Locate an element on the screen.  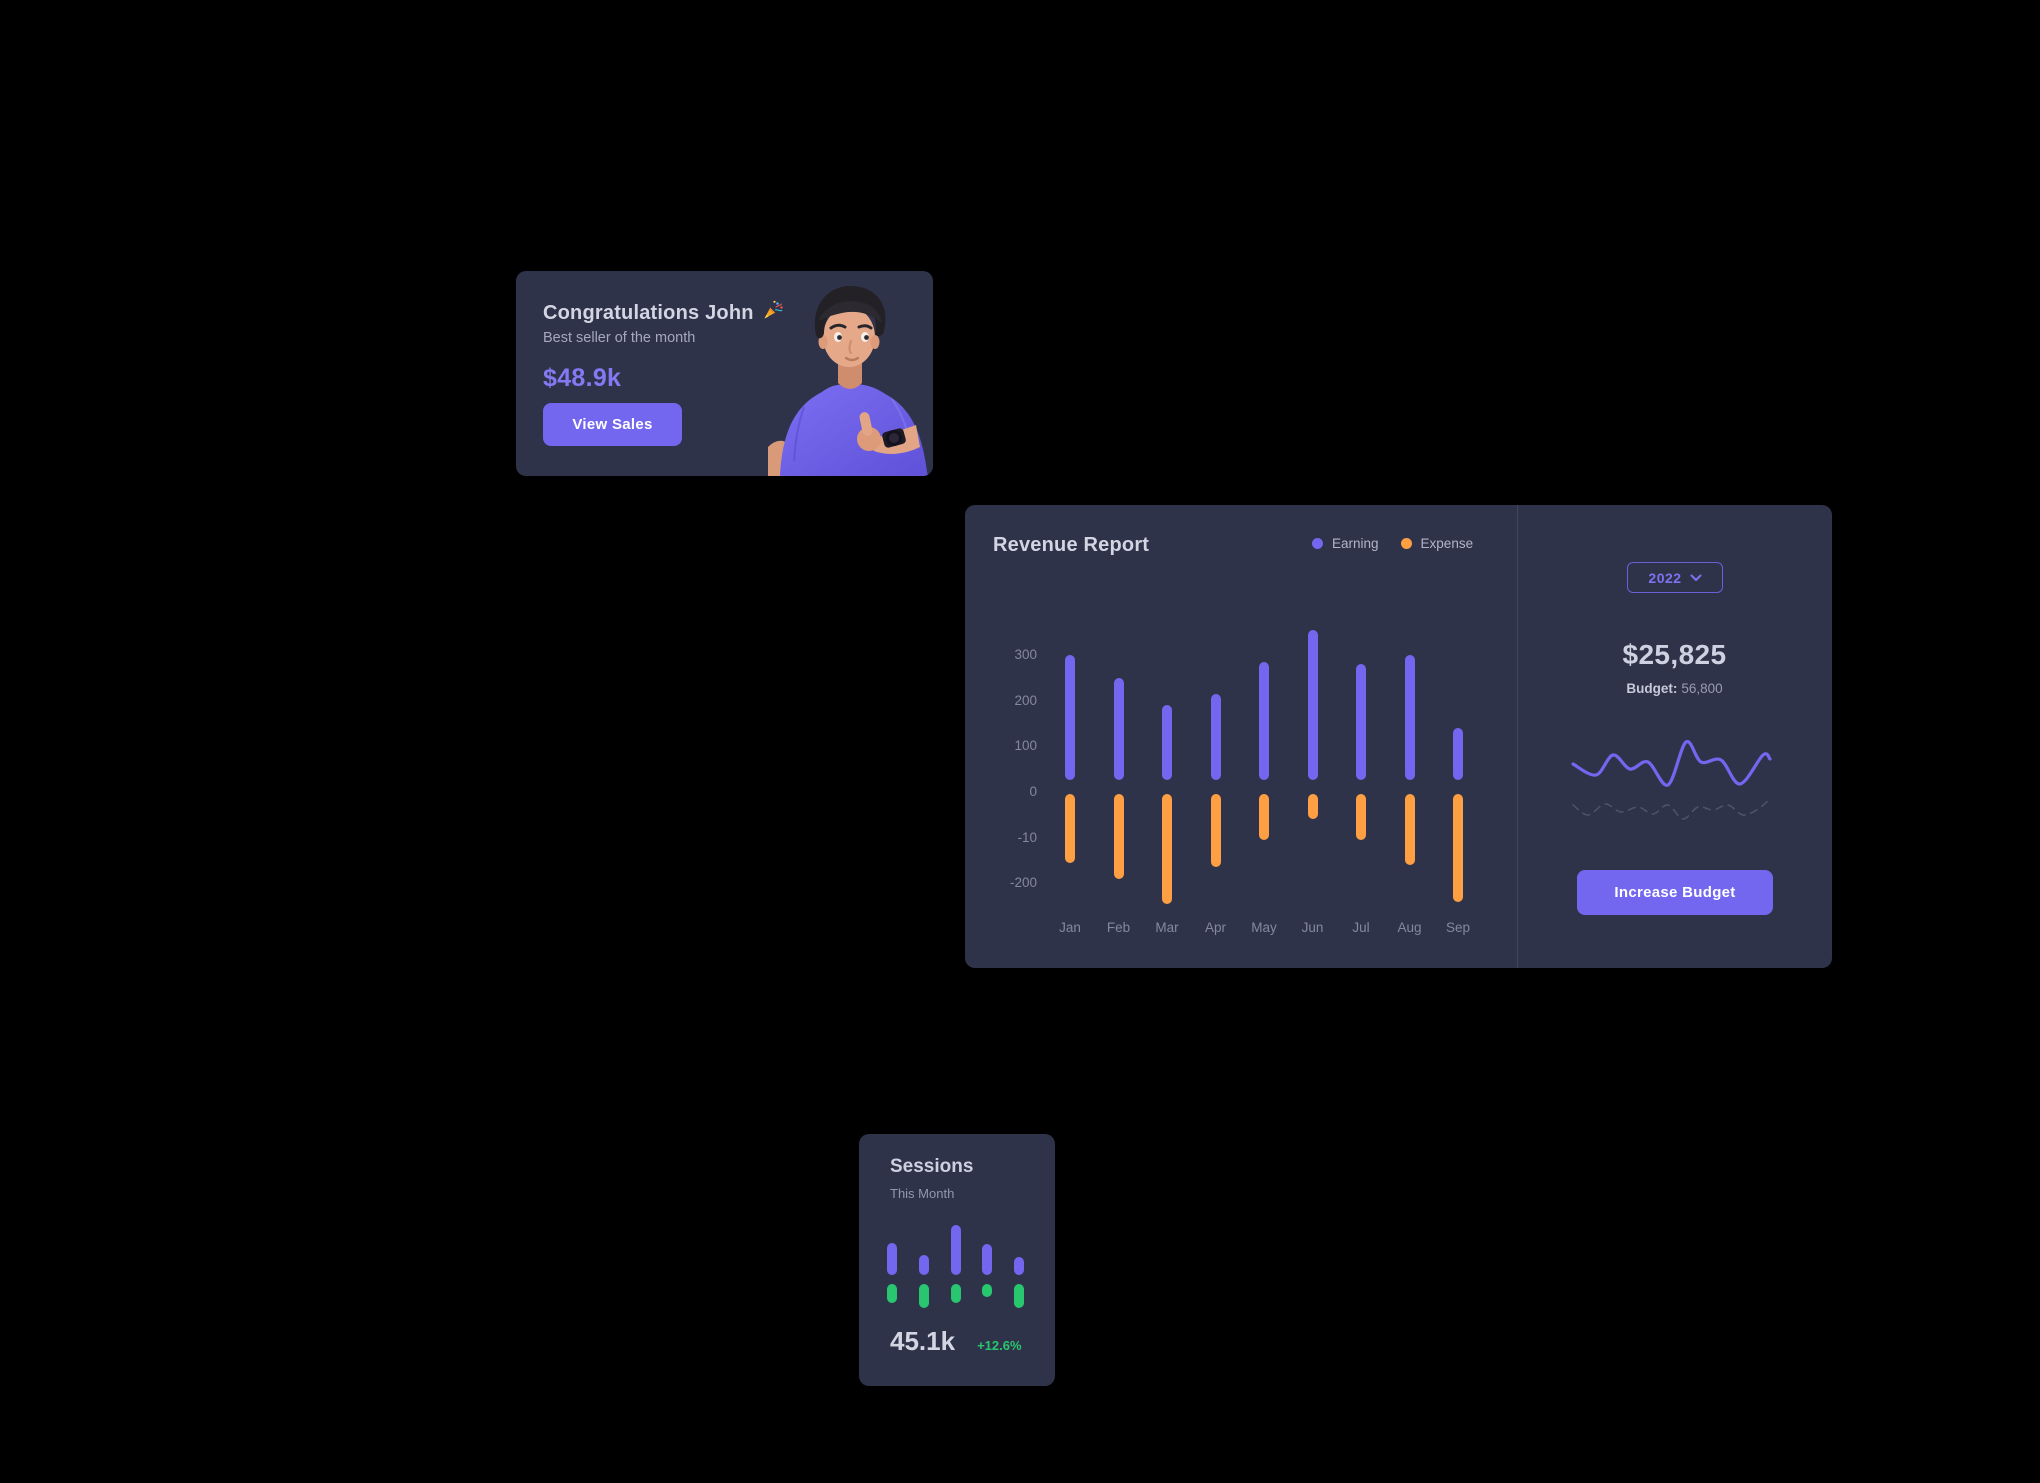
legend-item-earning: Earning is located at coordinates (1345, 543).